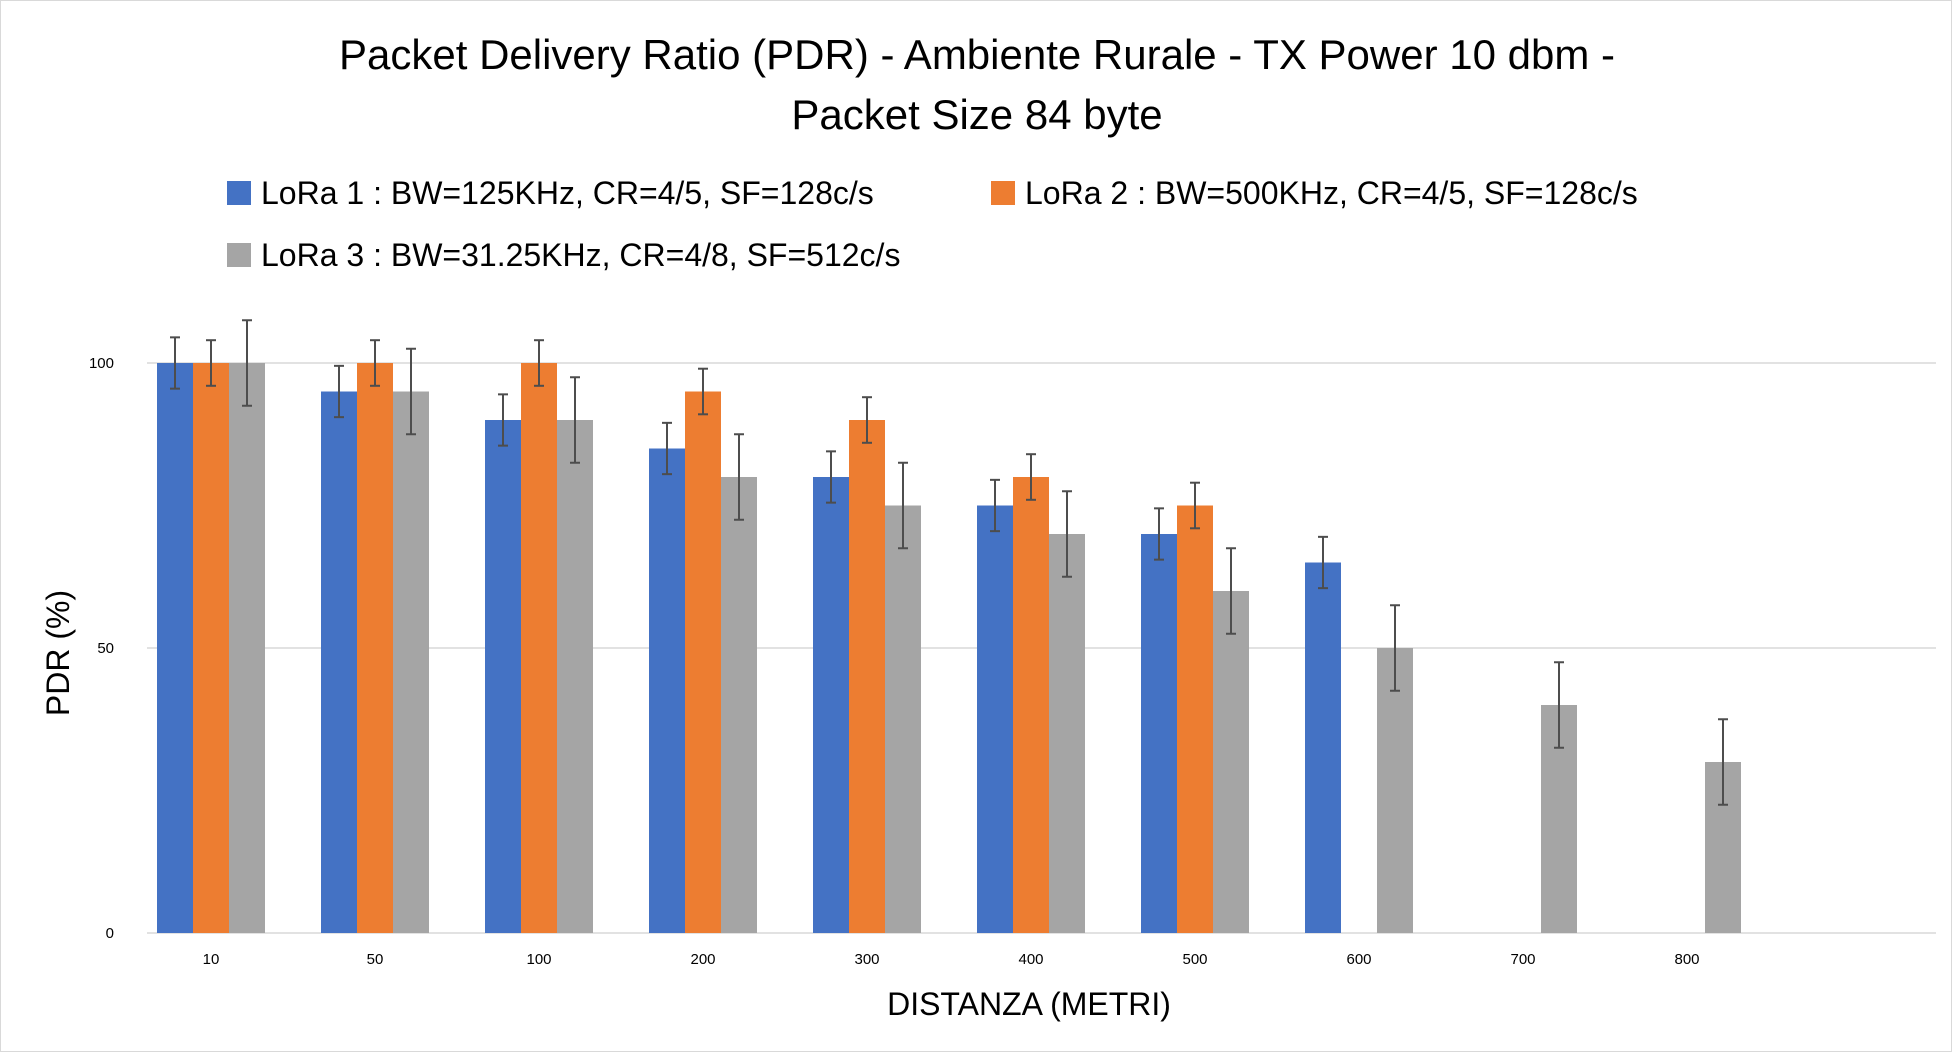 Image resolution: width=1952 pixels, height=1058 pixels. What do you see at coordinates (538, 959) in the screenshot?
I see `x-tick-label: 100` at bounding box center [538, 959].